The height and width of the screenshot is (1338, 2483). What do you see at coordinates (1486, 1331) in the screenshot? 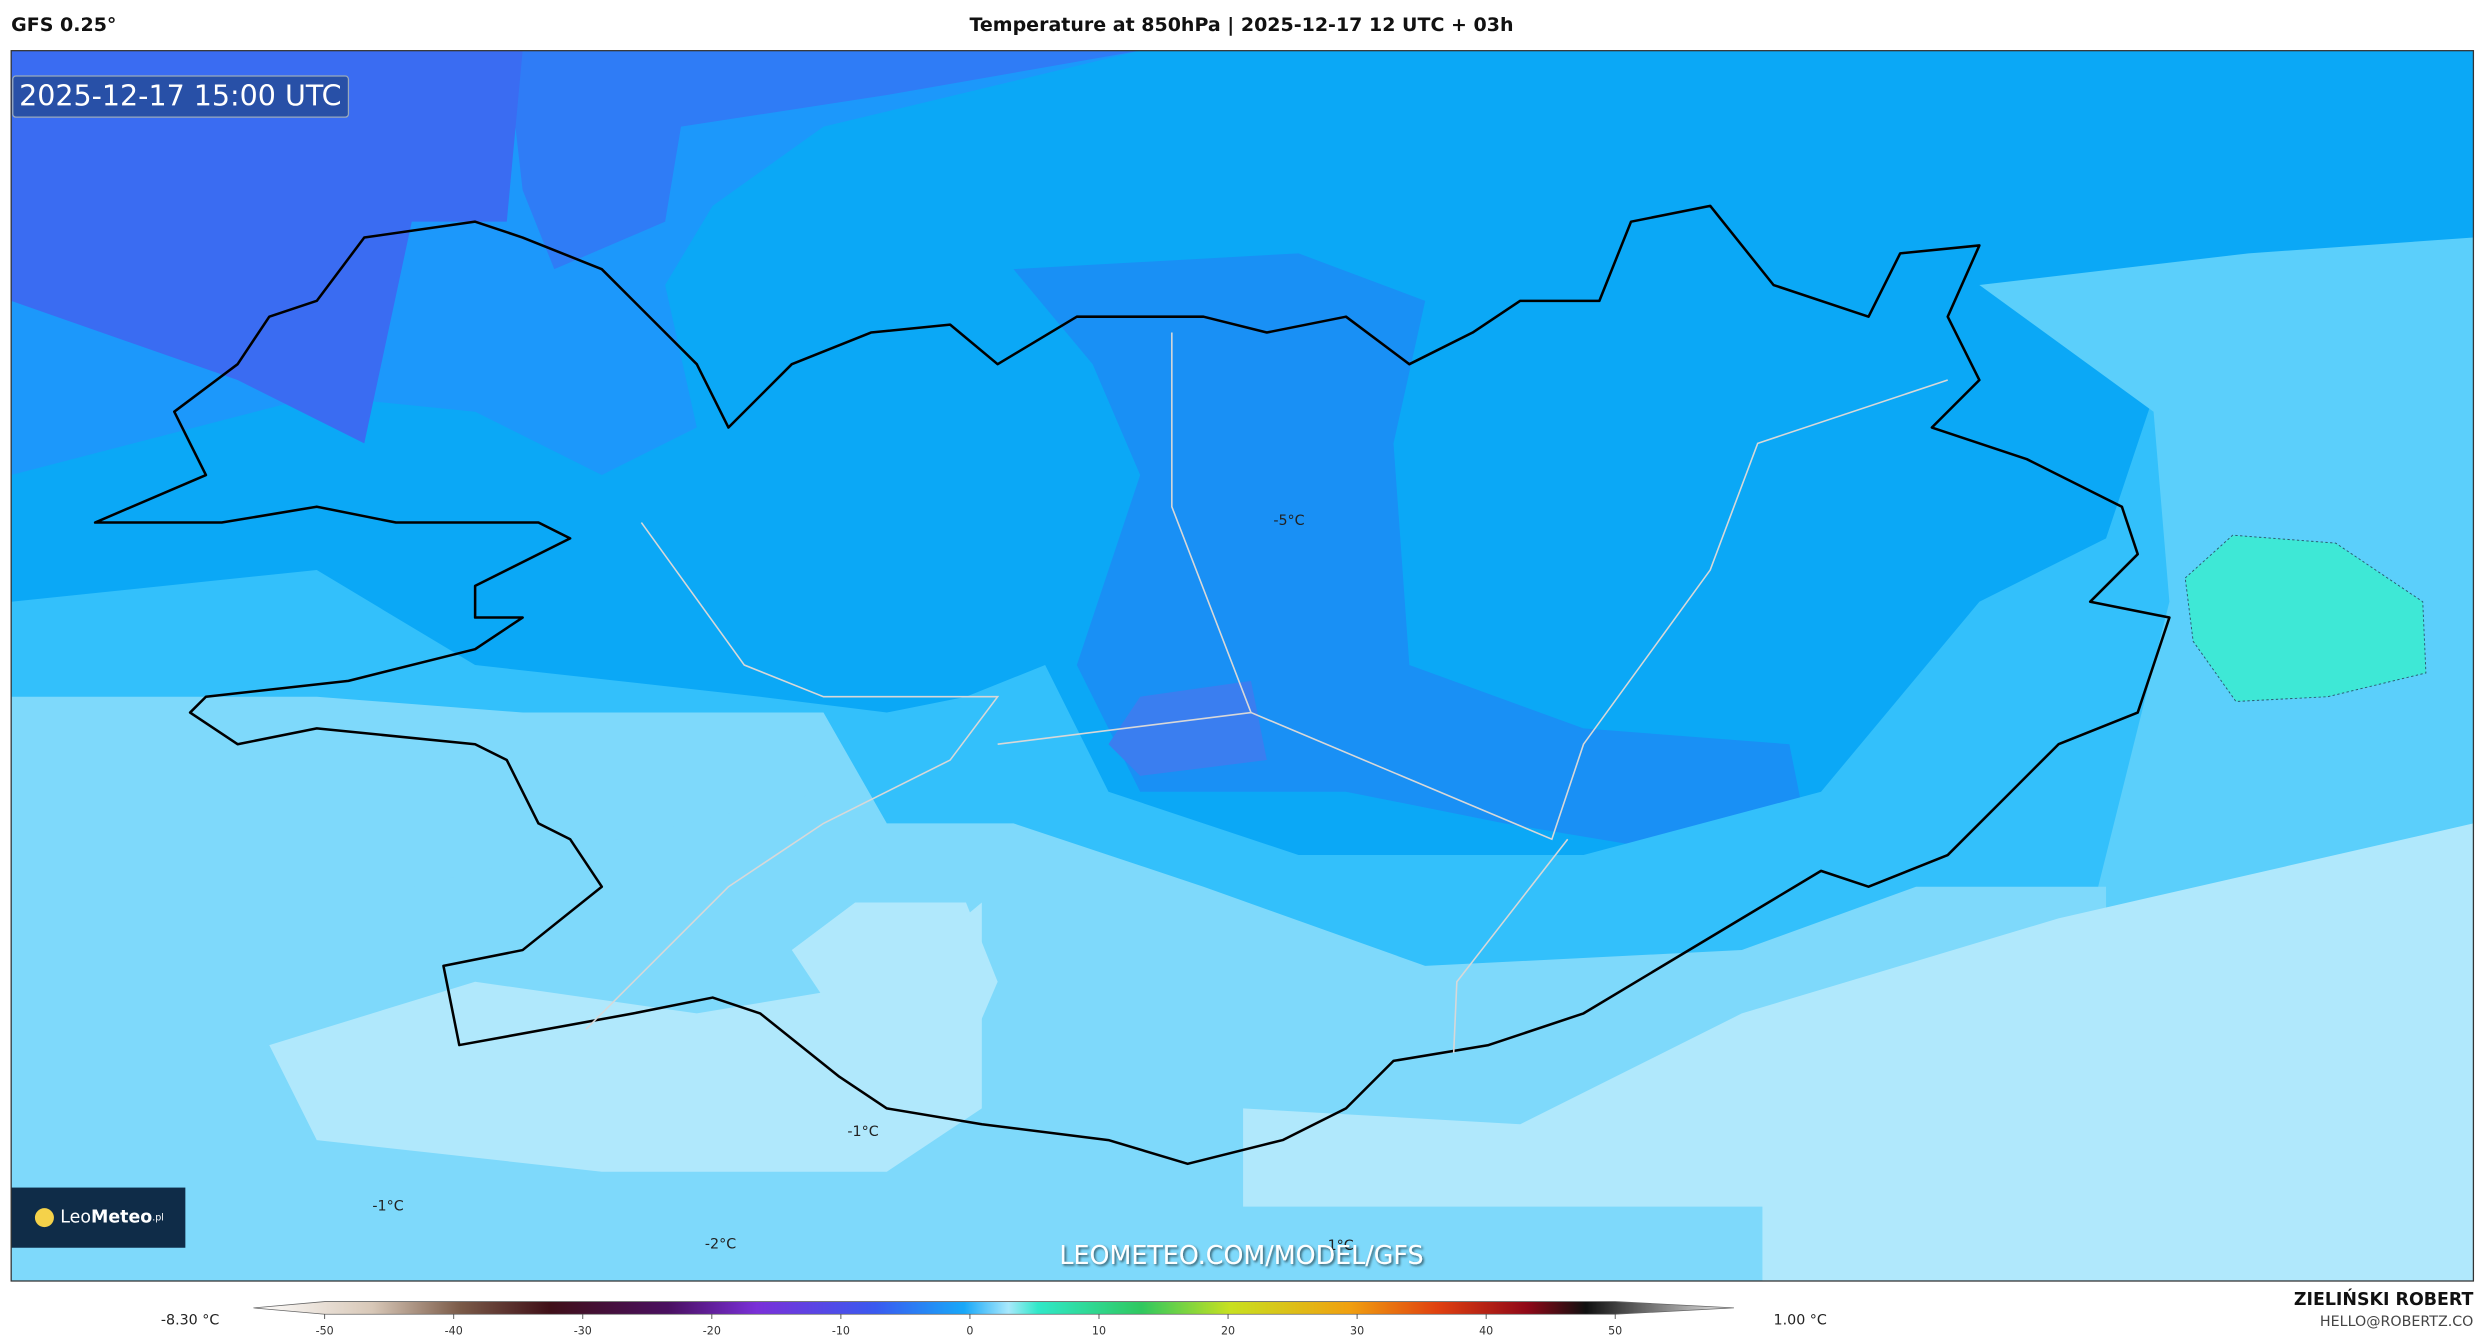
I see `colorbar-tick-label: 40` at bounding box center [1486, 1331].